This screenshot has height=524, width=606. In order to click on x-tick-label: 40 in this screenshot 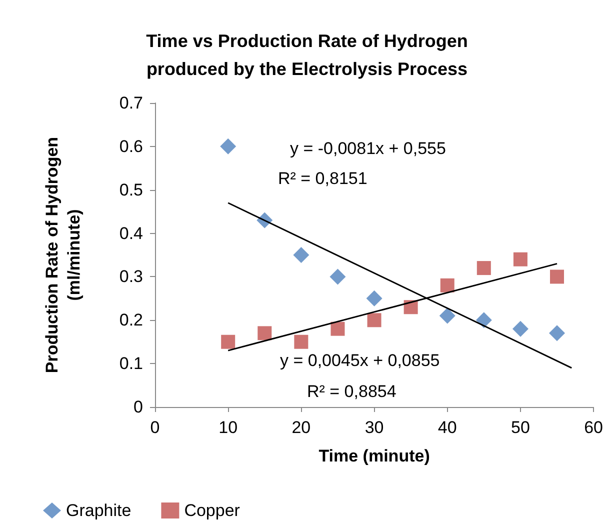, I will do `click(447, 427)`.